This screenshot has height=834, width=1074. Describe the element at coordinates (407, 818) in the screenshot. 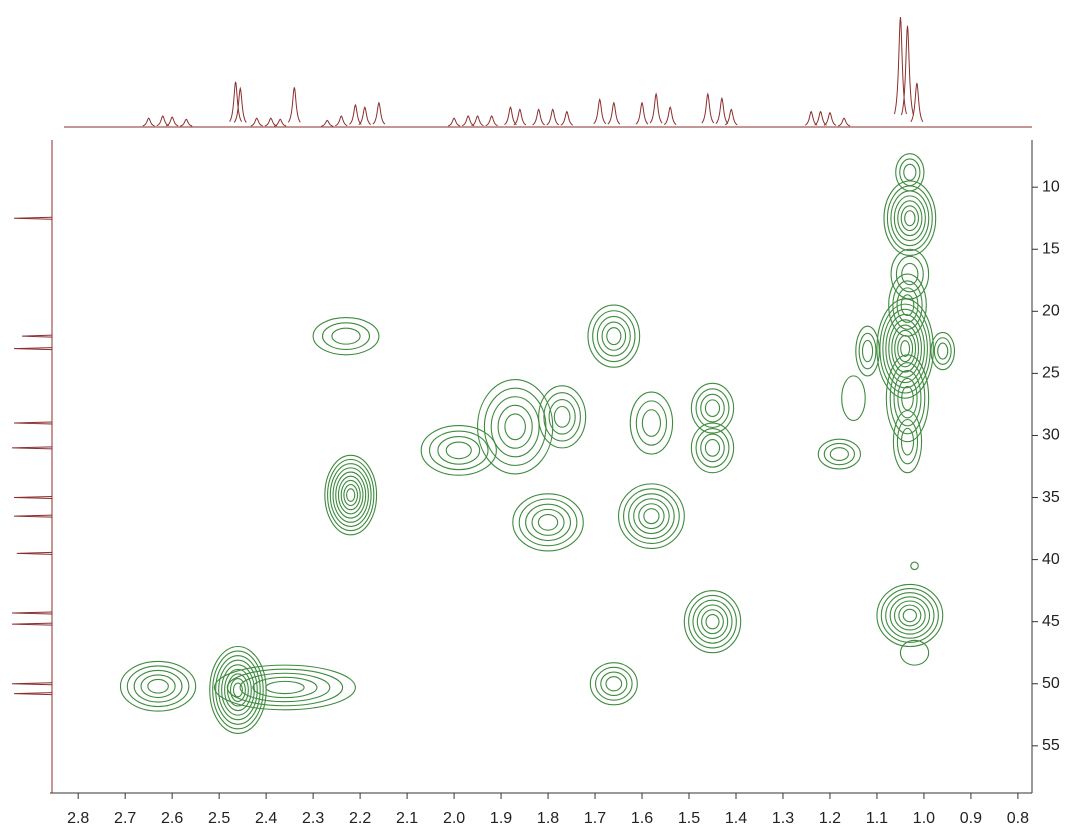

I see `x-tick-label: 2.1` at that location.